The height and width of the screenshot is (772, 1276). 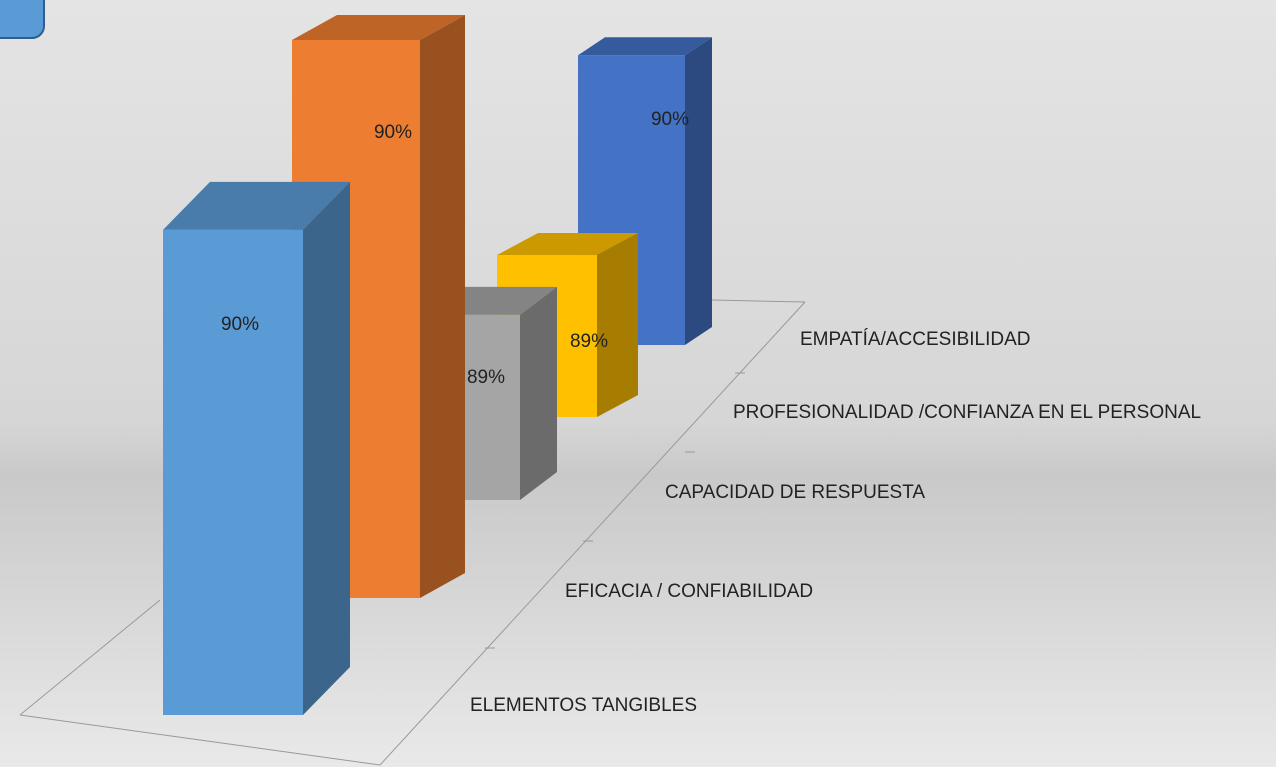 What do you see at coordinates (915, 339) in the screenshot?
I see `category-label: EMPATÍA/ACCESIBILIDAD` at bounding box center [915, 339].